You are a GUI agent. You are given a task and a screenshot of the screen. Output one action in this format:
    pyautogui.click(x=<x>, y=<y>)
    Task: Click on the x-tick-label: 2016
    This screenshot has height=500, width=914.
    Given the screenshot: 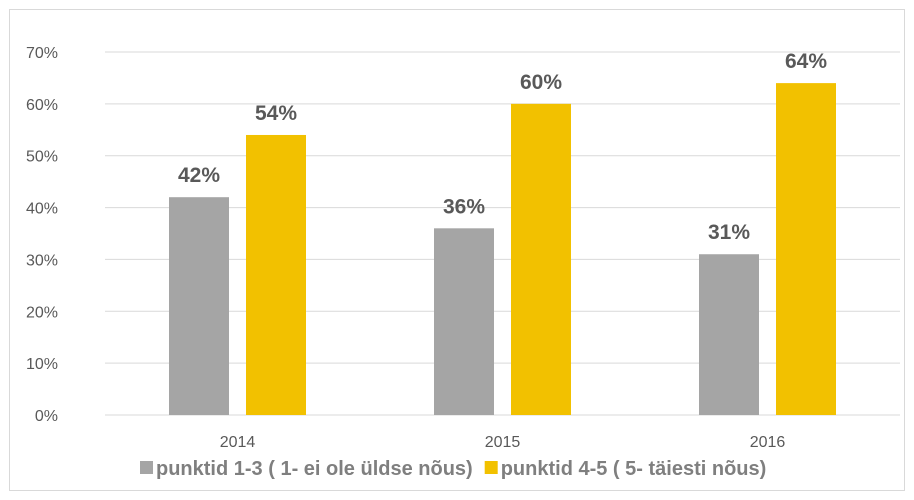 What is the action you would take?
    pyautogui.click(x=768, y=442)
    